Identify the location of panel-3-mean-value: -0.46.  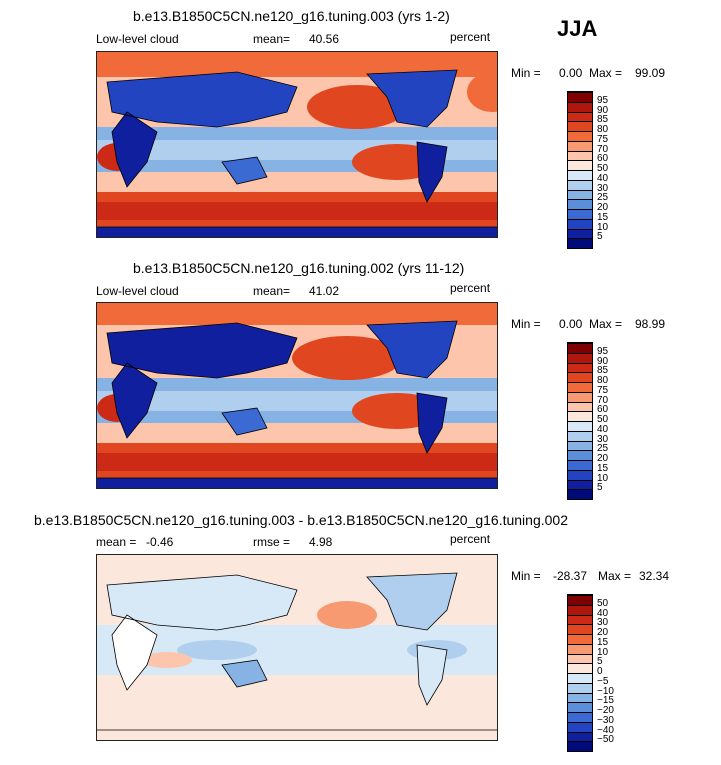
(160, 542).